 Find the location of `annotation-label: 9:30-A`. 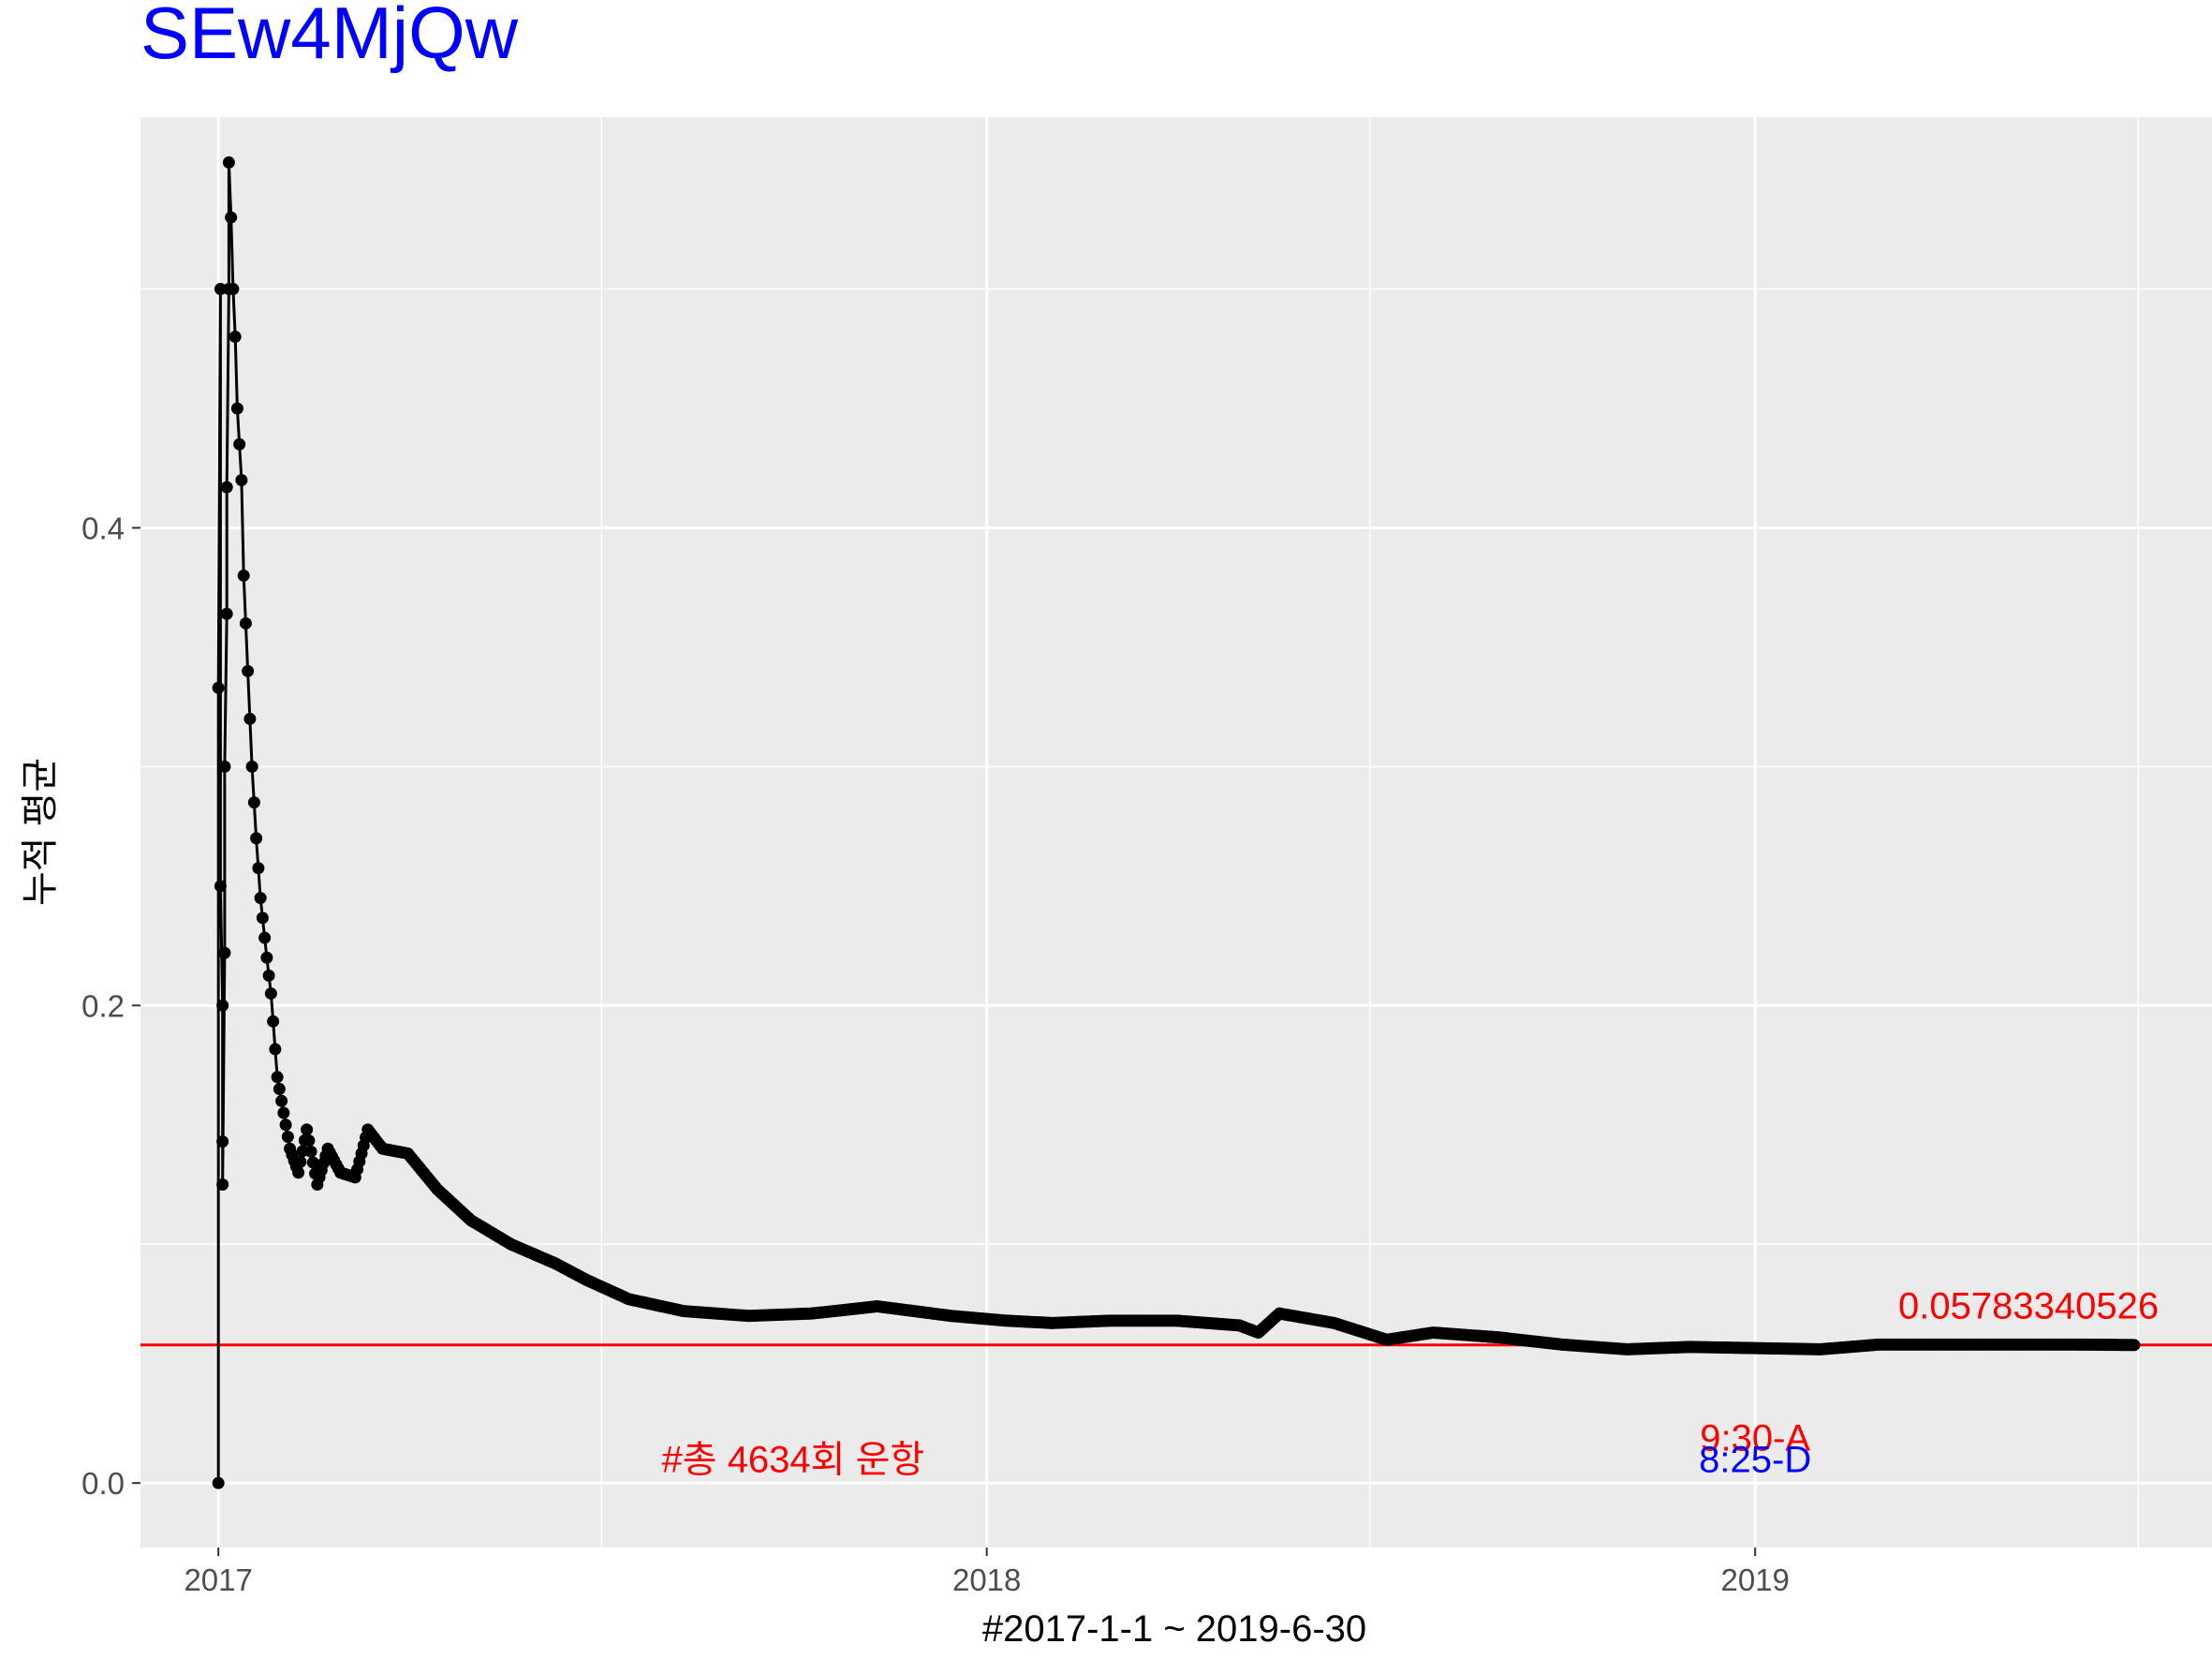

annotation-label: 9:30-A is located at coordinates (1755, 1438).